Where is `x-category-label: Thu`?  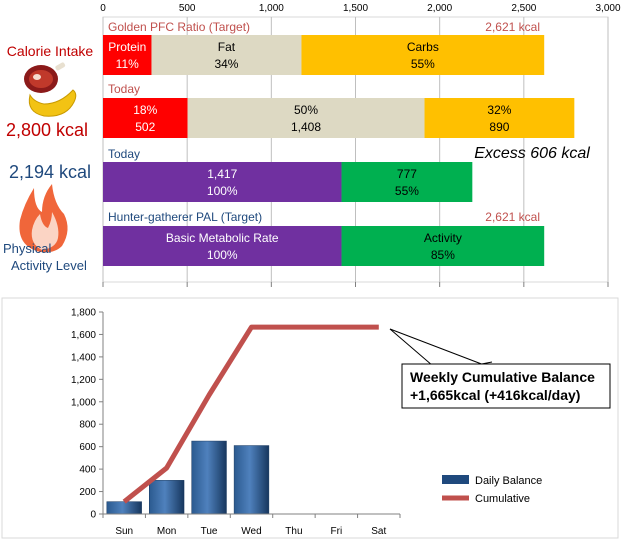
x-category-label: Thu is located at coordinates (293, 531).